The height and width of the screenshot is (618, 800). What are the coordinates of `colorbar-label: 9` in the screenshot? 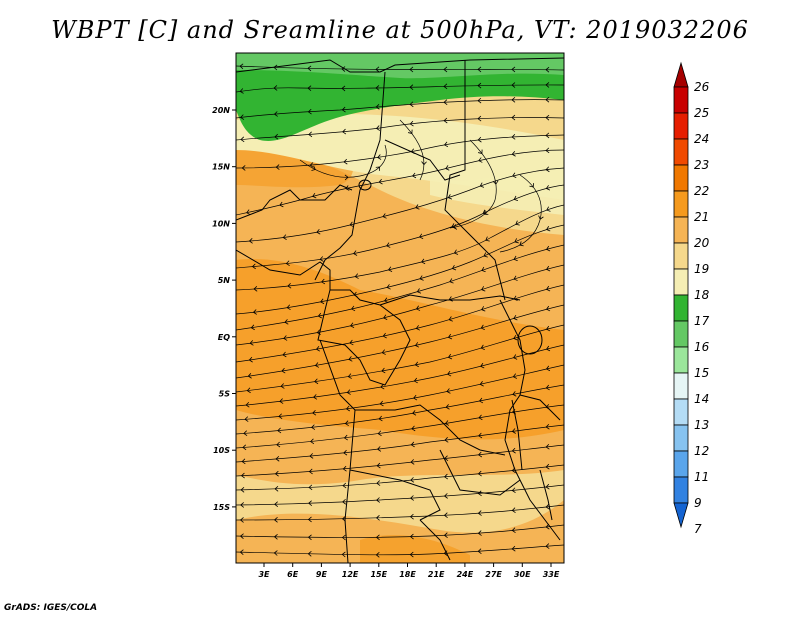 It's located at (698, 503).